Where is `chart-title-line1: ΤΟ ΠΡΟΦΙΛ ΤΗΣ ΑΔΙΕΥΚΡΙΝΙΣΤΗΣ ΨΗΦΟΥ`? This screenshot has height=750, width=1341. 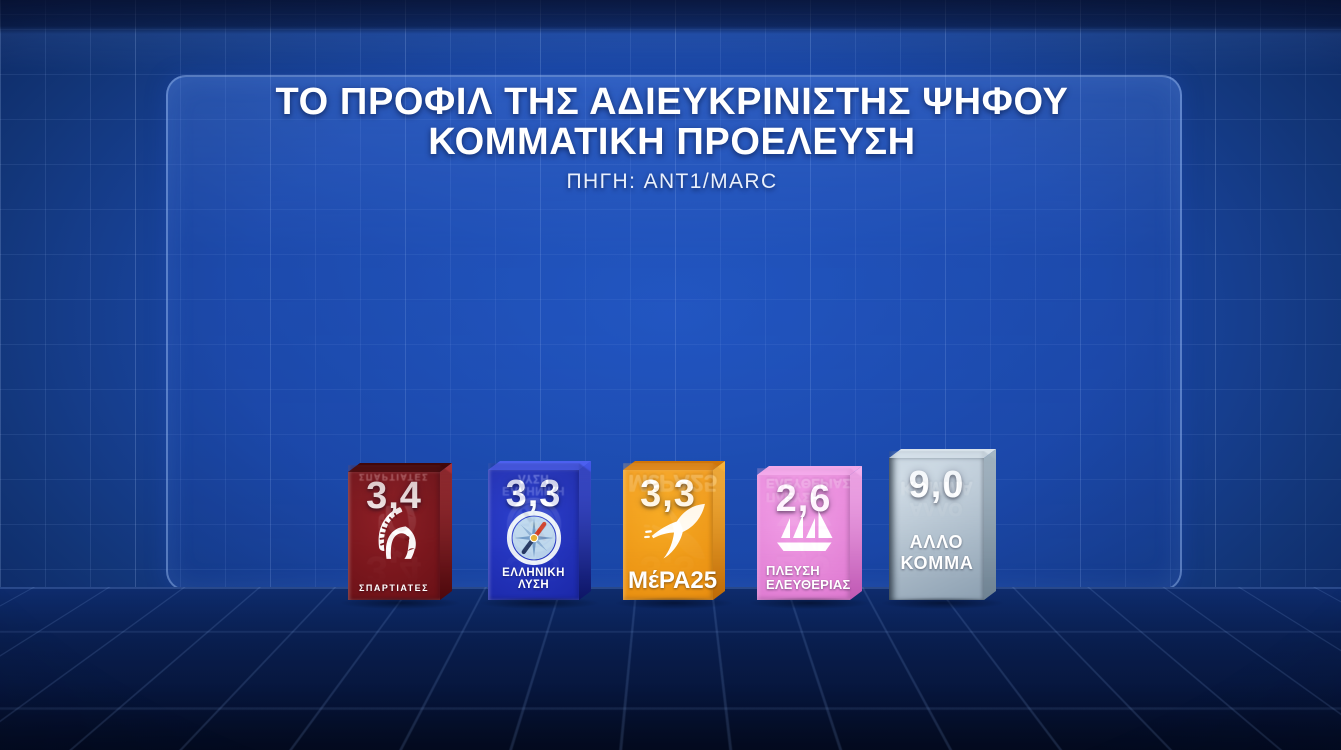 chart-title-line1: ΤΟ ΠΡΟΦΙΛ ΤΗΣ ΑΔΙΕΥΚΡΙΝΙΣΤΗΣ ΨΗΦΟΥ is located at coordinates (672, 102).